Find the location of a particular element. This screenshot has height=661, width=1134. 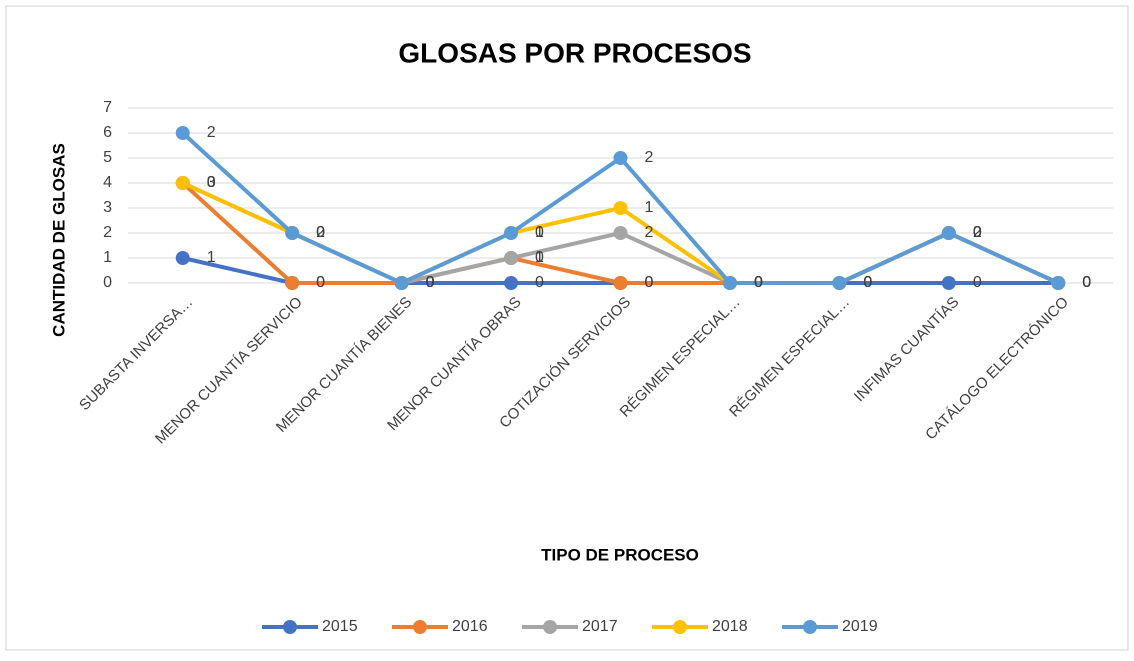

data-label: 3 is located at coordinates (211, 182).